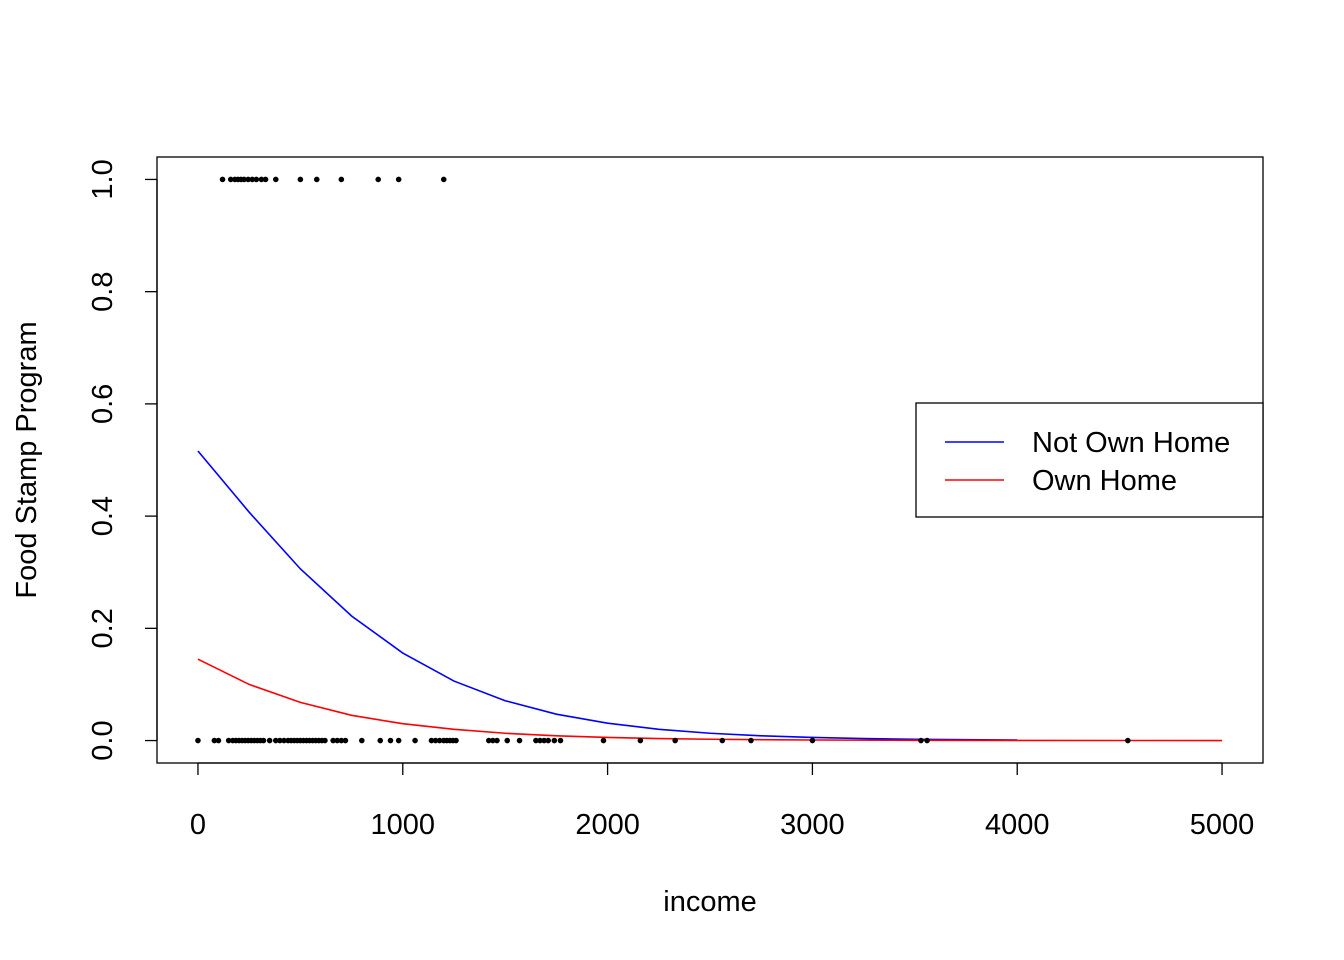 The height and width of the screenshot is (960, 1344). What do you see at coordinates (122, 460) in the screenshot?
I see `y-axis: 0.0 0.2 0.4 0.6 0.8 1.0` at bounding box center [122, 460].